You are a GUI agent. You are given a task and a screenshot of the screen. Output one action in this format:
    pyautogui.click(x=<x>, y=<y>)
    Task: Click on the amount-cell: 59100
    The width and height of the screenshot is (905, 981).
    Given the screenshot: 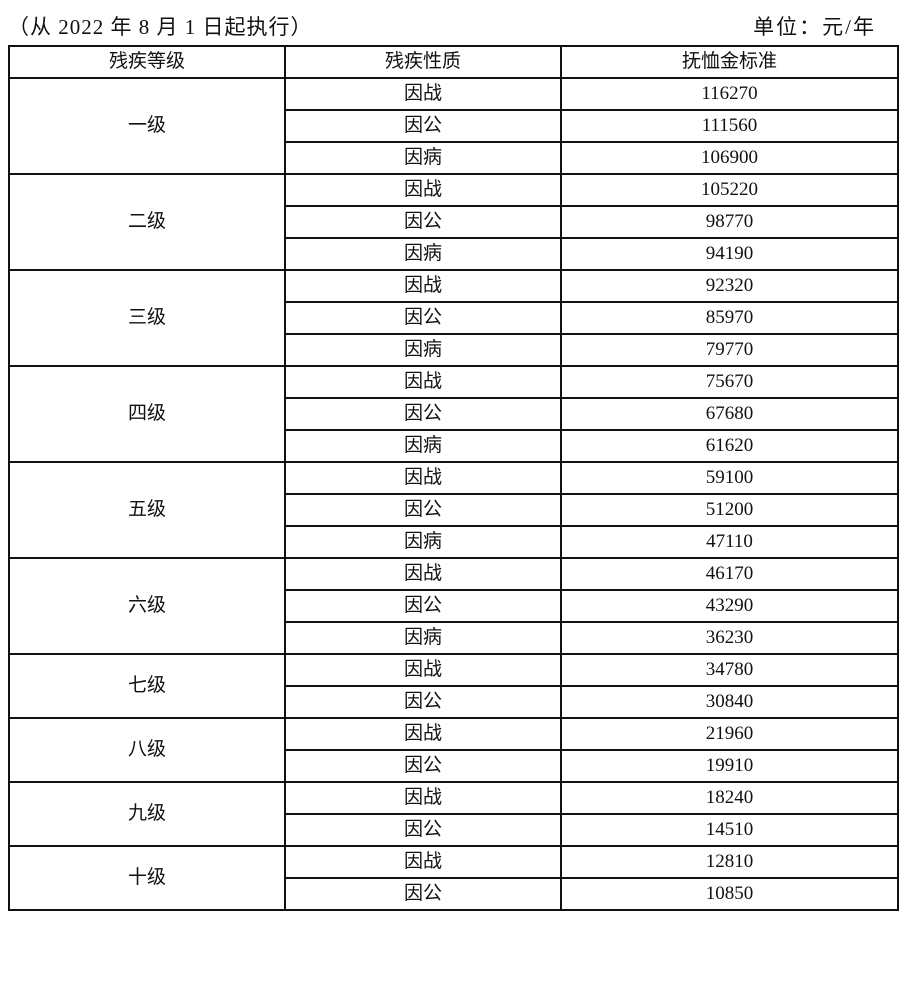 What is the action you would take?
    pyautogui.click(x=729, y=478)
    